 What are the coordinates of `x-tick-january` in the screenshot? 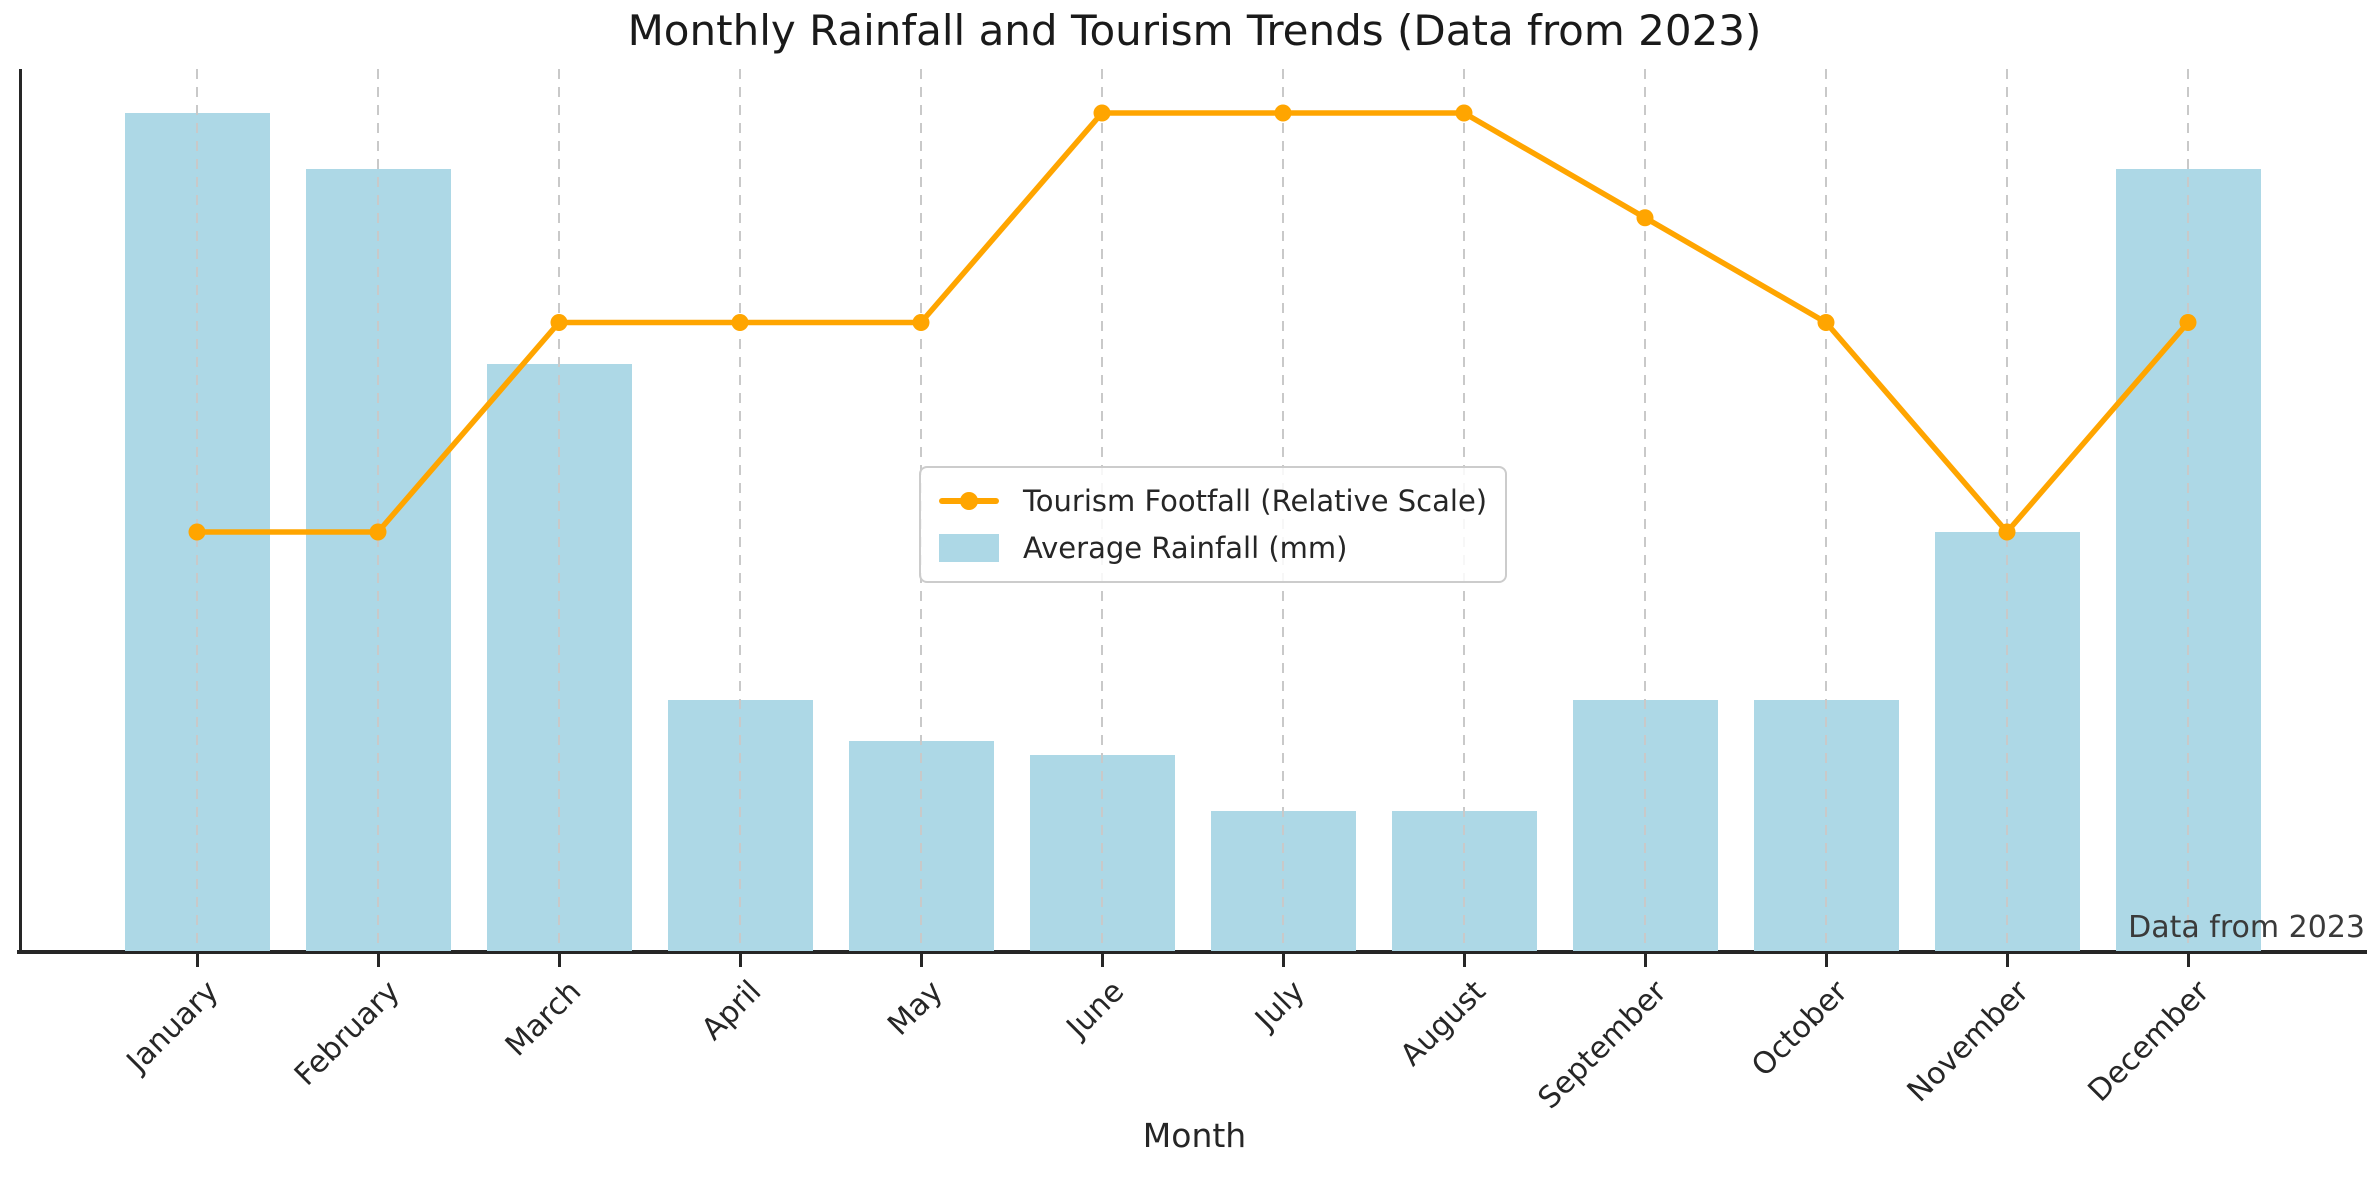 It's located at (197, 960).